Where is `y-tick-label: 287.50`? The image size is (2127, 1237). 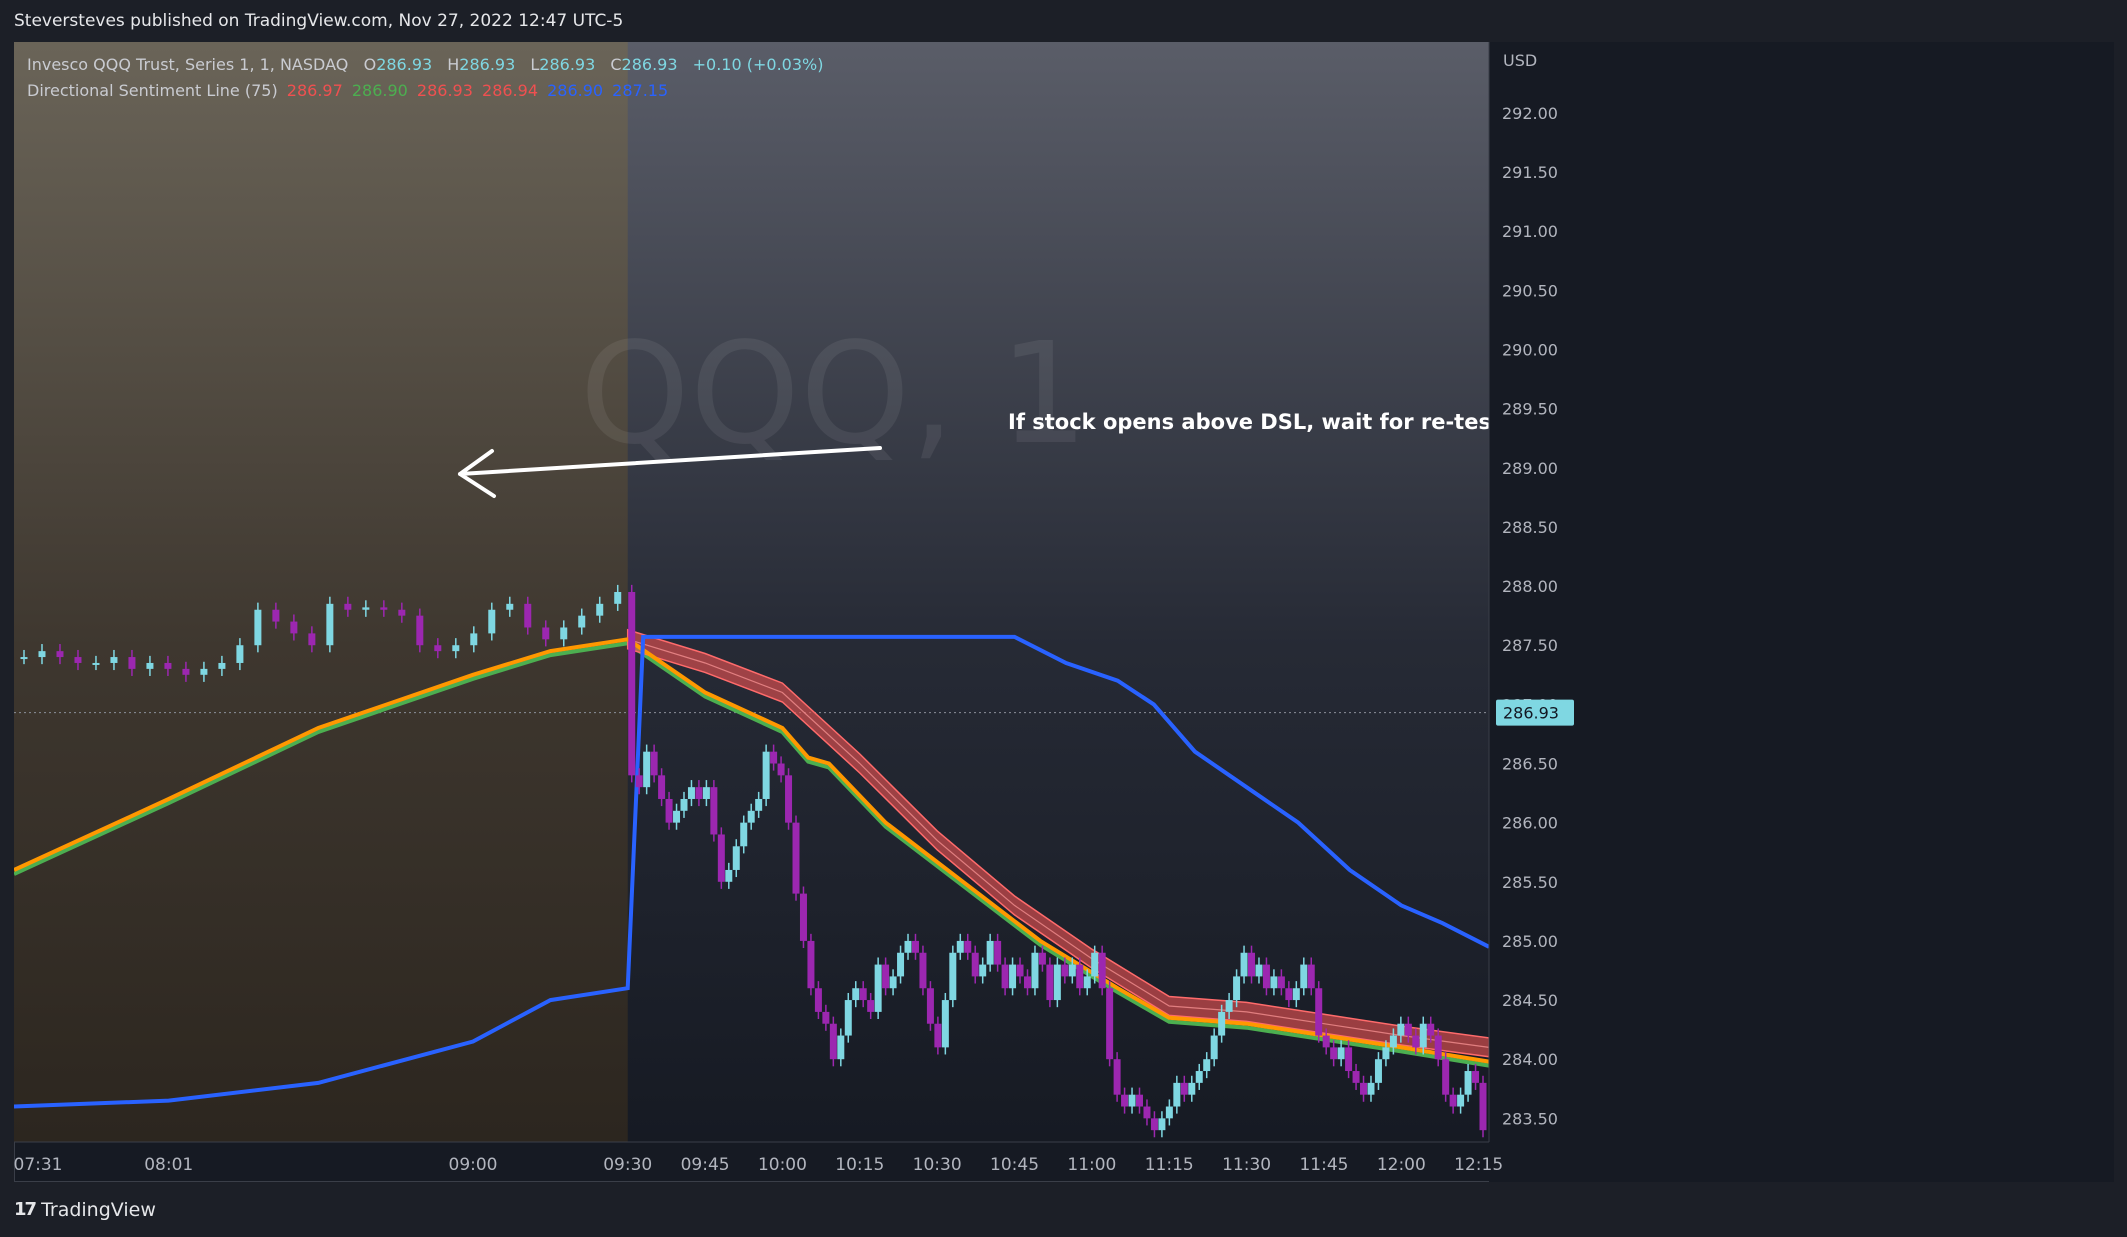
y-tick-label: 287.50 is located at coordinates (1530, 645).